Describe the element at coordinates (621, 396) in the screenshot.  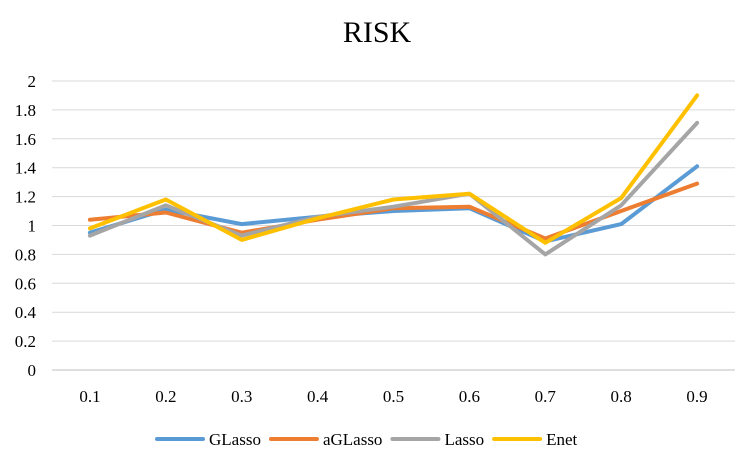
I see `x-tick-label: 0.8` at that location.